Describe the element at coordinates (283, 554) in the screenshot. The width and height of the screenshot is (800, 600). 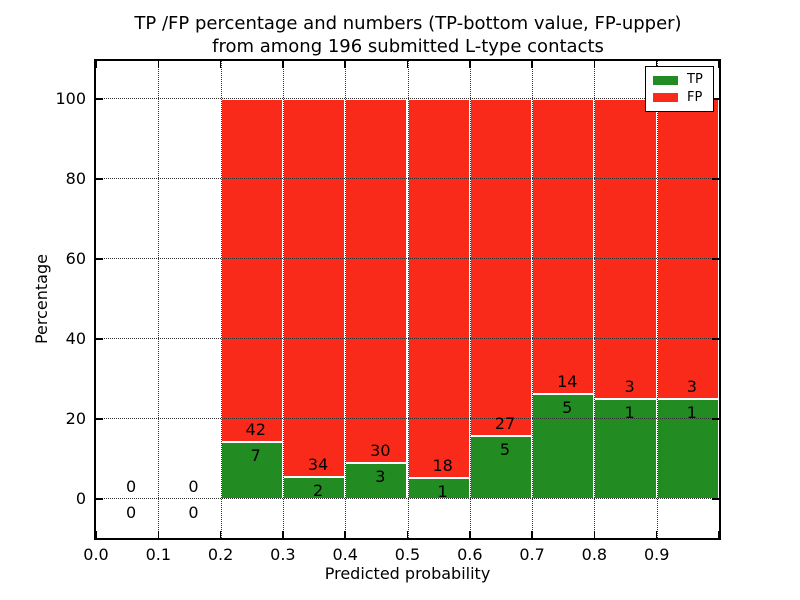
I see `x-tick-label: 0.3` at that location.